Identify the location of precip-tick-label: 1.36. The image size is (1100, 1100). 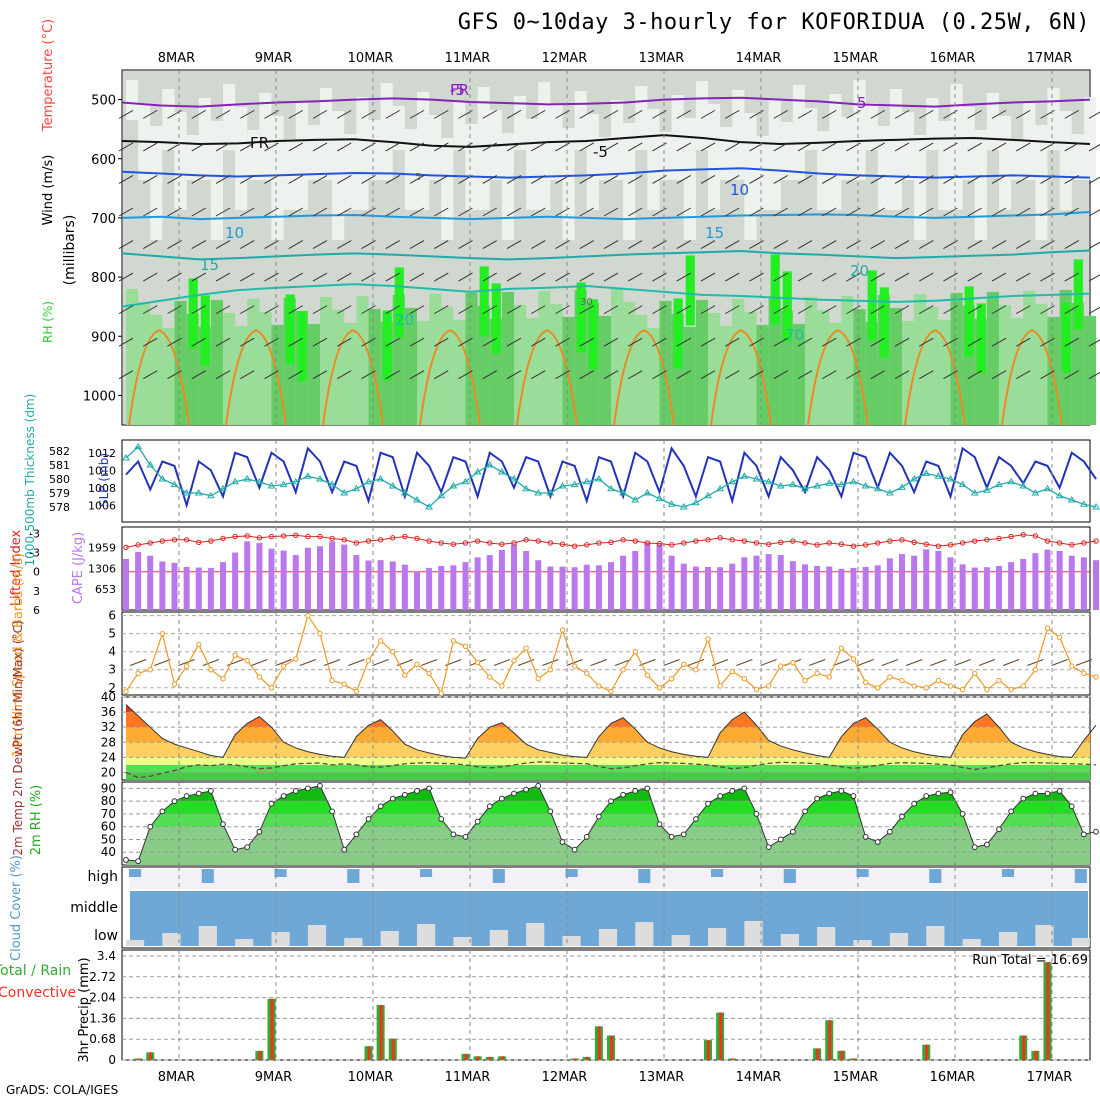
(102, 1018).